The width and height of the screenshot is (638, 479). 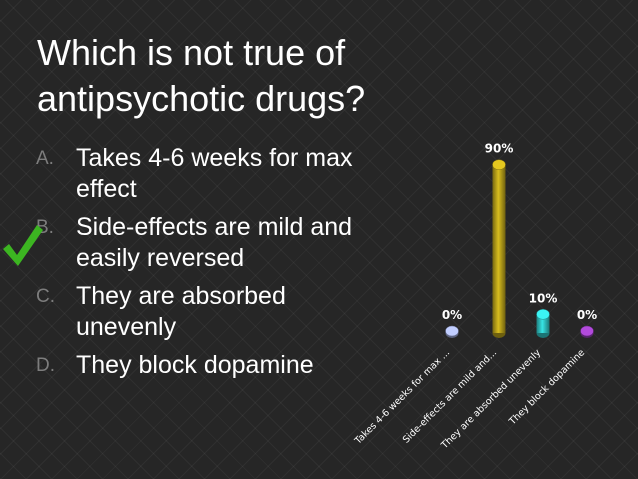 What do you see at coordinates (160, 258) in the screenshot?
I see `option-text-line: easily reversed` at bounding box center [160, 258].